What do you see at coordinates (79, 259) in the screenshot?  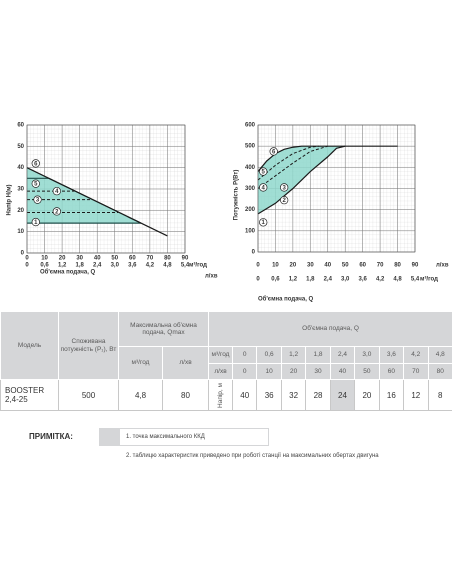 I see `x2-tick-label: 30` at bounding box center [79, 259].